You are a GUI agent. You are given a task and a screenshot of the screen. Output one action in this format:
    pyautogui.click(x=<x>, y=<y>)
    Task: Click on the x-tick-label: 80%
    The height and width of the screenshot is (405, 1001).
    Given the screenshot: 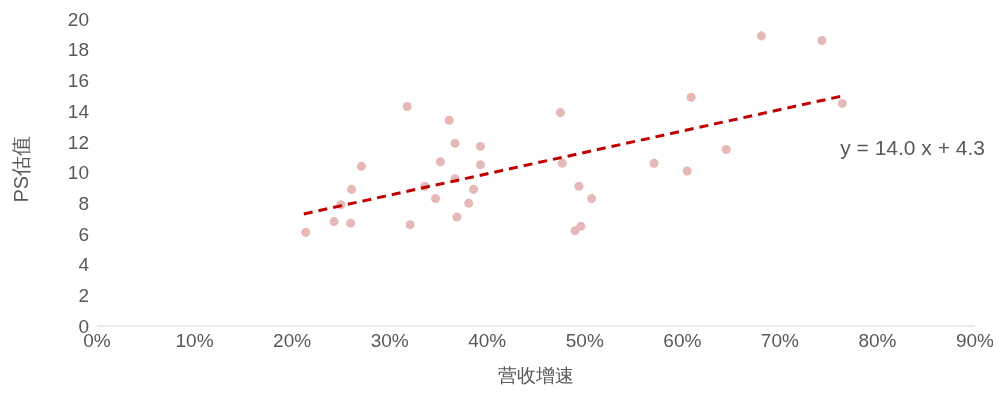 What is the action you would take?
    pyautogui.click(x=877, y=341)
    